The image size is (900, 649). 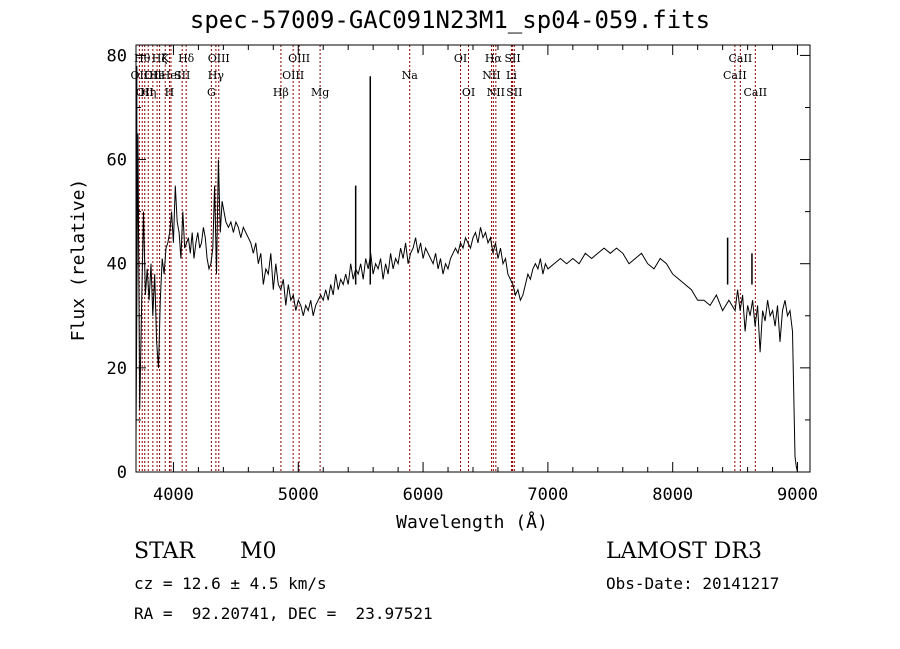 What do you see at coordinates (283, 613) in the screenshot?
I see `coordinates: RA = 92.20741, DEC = 23.97521` at bounding box center [283, 613].